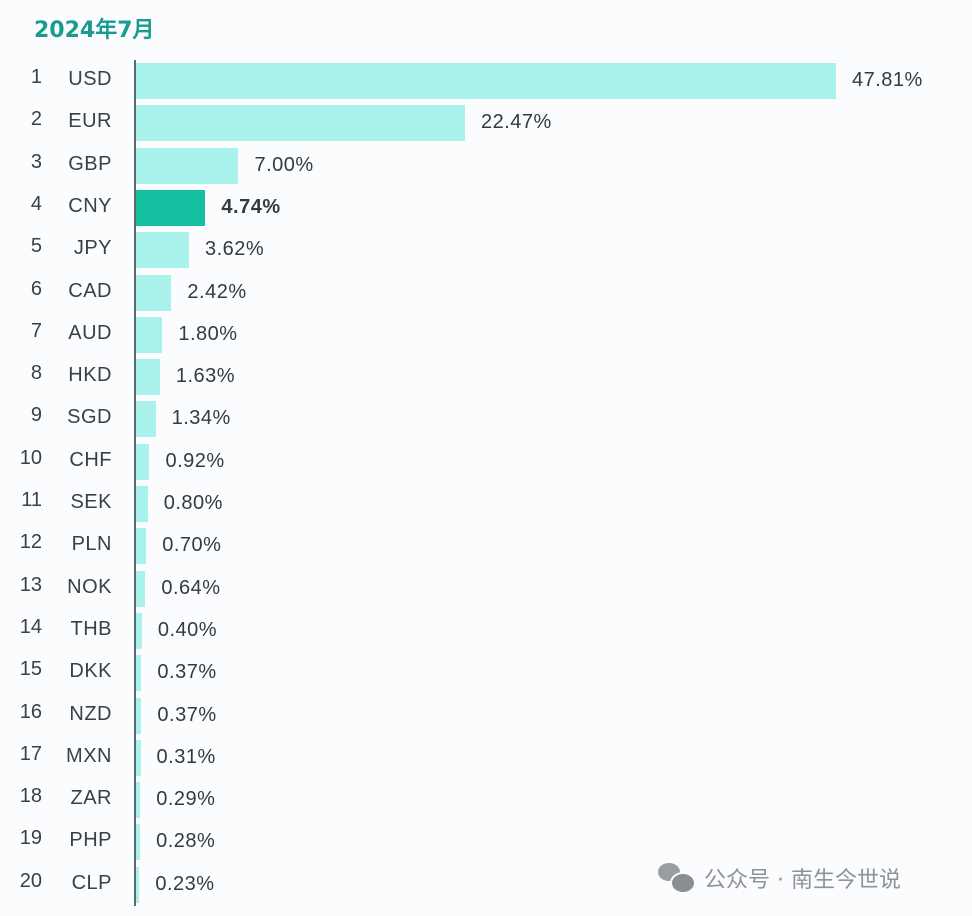  Describe the element at coordinates (30, 457) in the screenshot. I see `rank-label: 10` at that location.